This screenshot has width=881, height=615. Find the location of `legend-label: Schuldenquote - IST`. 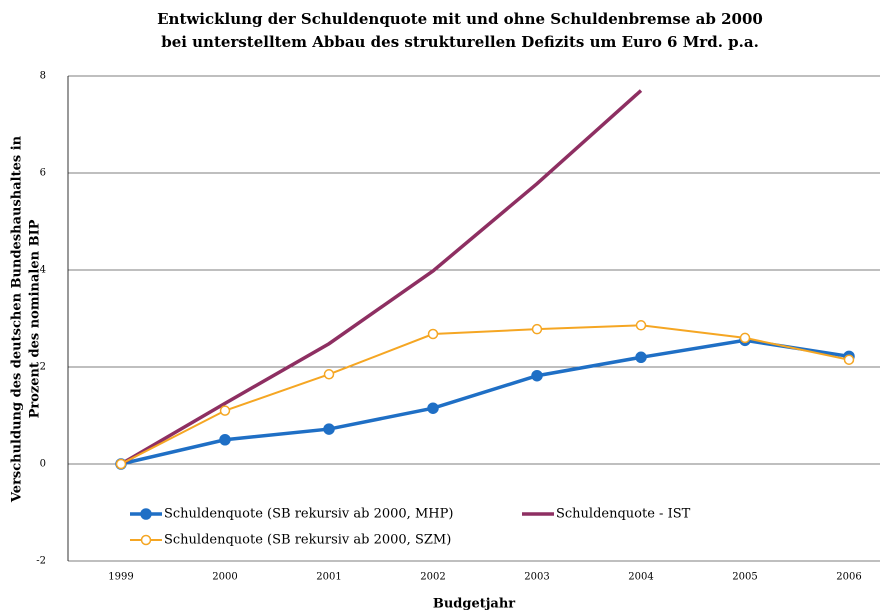

legend-label: Schuldenquote - IST is located at coordinates (623, 514).